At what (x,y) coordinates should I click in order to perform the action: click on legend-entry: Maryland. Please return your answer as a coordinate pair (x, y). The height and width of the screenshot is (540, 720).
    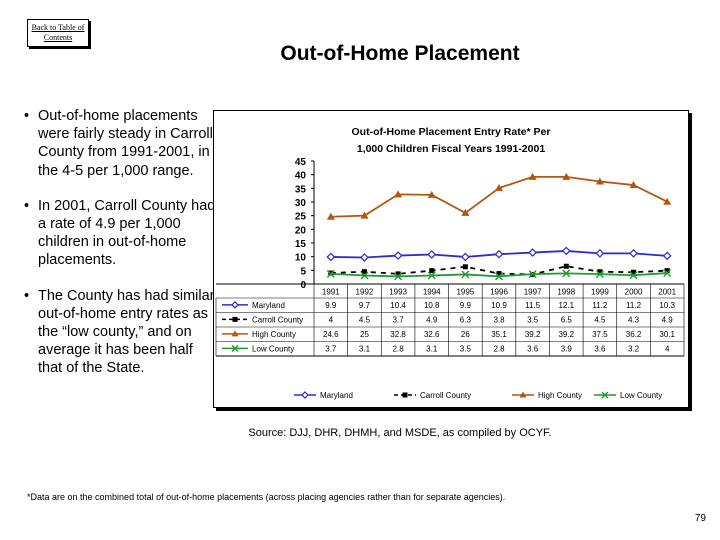
    Looking at the image, I should click on (336, 395).